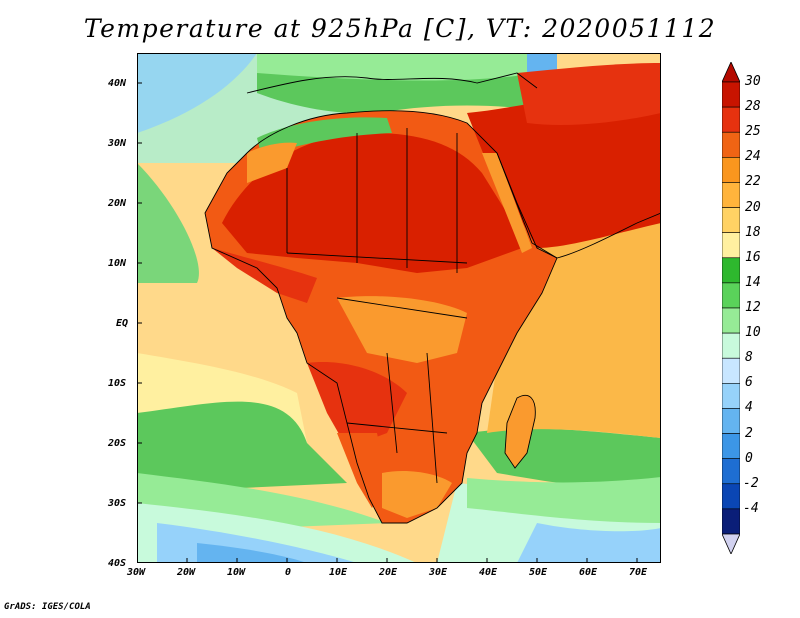 The image size is (800, 618). I want to click on colorbar-label: 25, so click(753, 132).